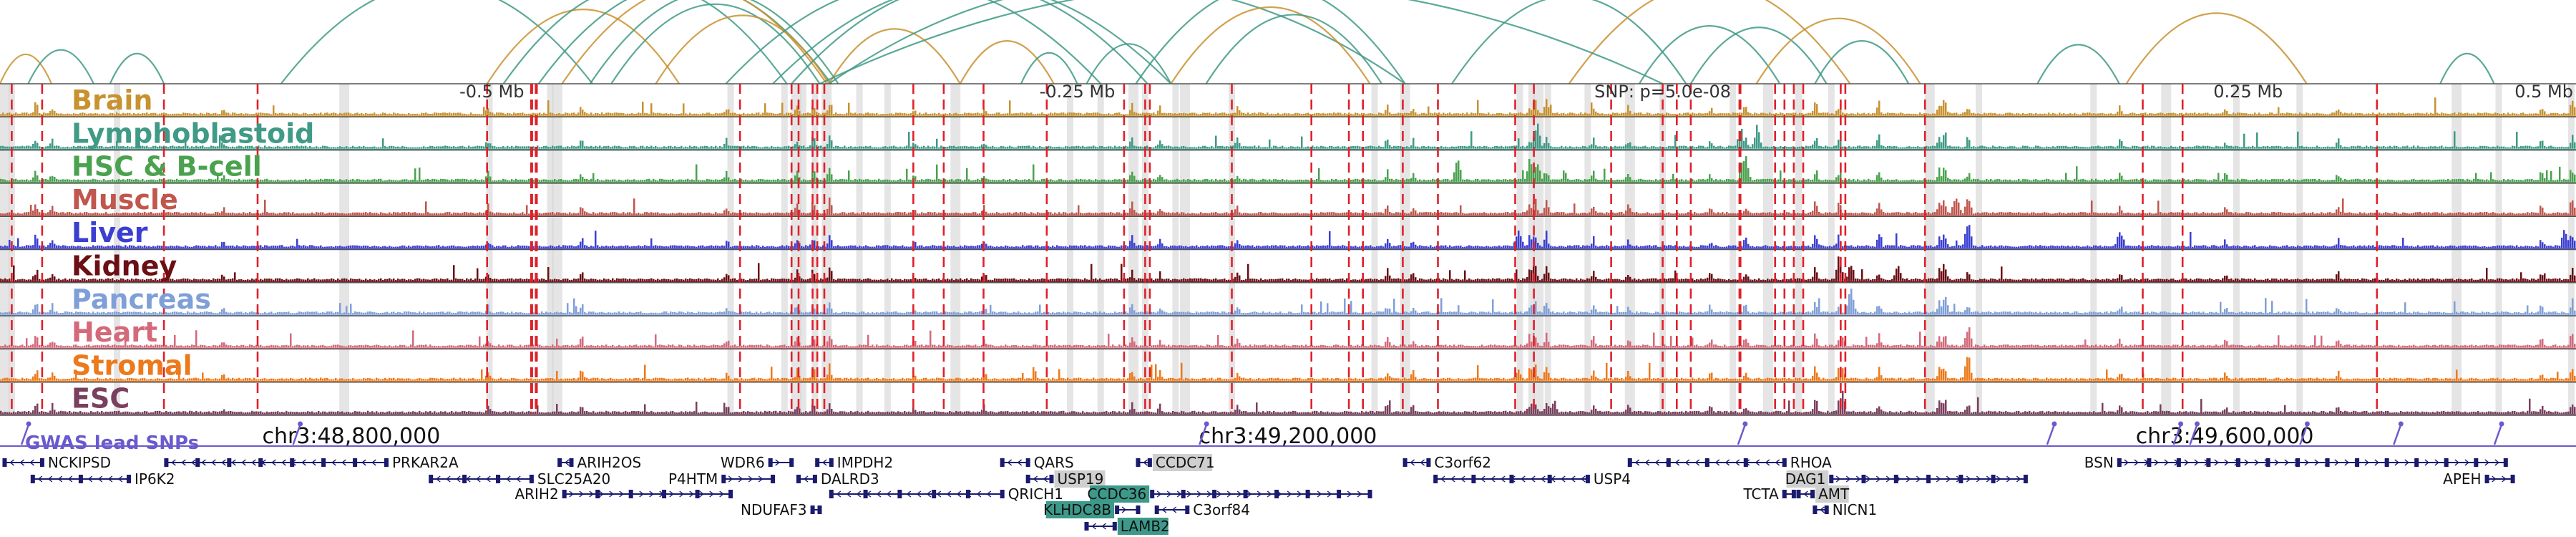 Image resolution: width=2576 pixels, height=537 pixels. What do you see at coordinates (1288, 436) in the screenshot?
I see `chrom-tick-label: chr3:49,200,000` at bounding box center [1288, 436].